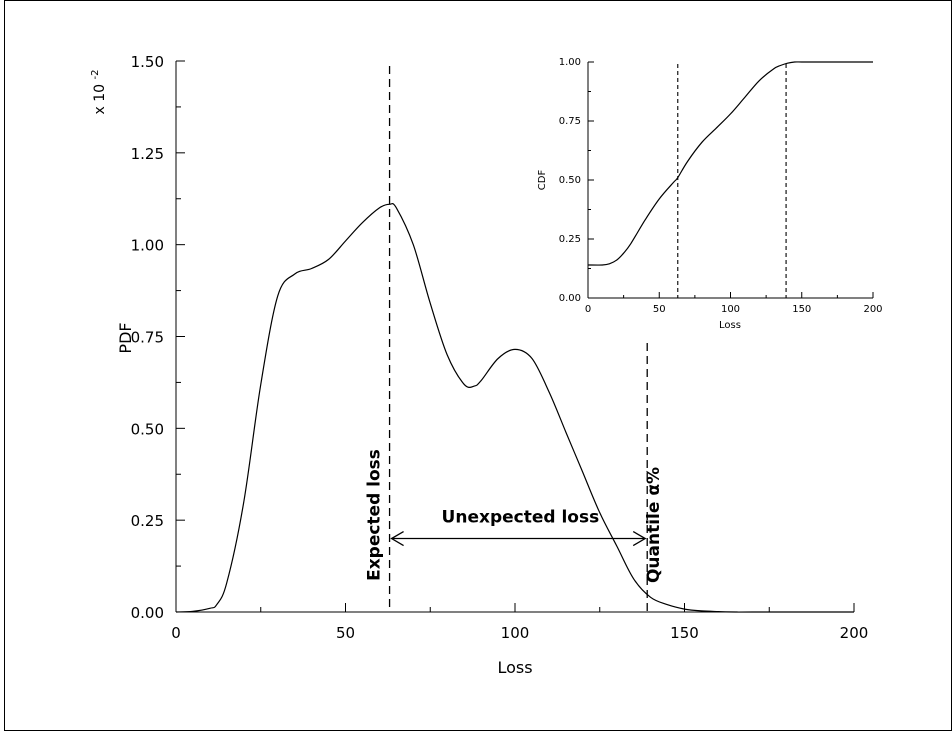 The width and height of the screenshot is (952, 731). What do you see at coordinates (515, 633) in the screenshot?
I see `main-x-tick-label: 100` at bounding box center [515, 633].